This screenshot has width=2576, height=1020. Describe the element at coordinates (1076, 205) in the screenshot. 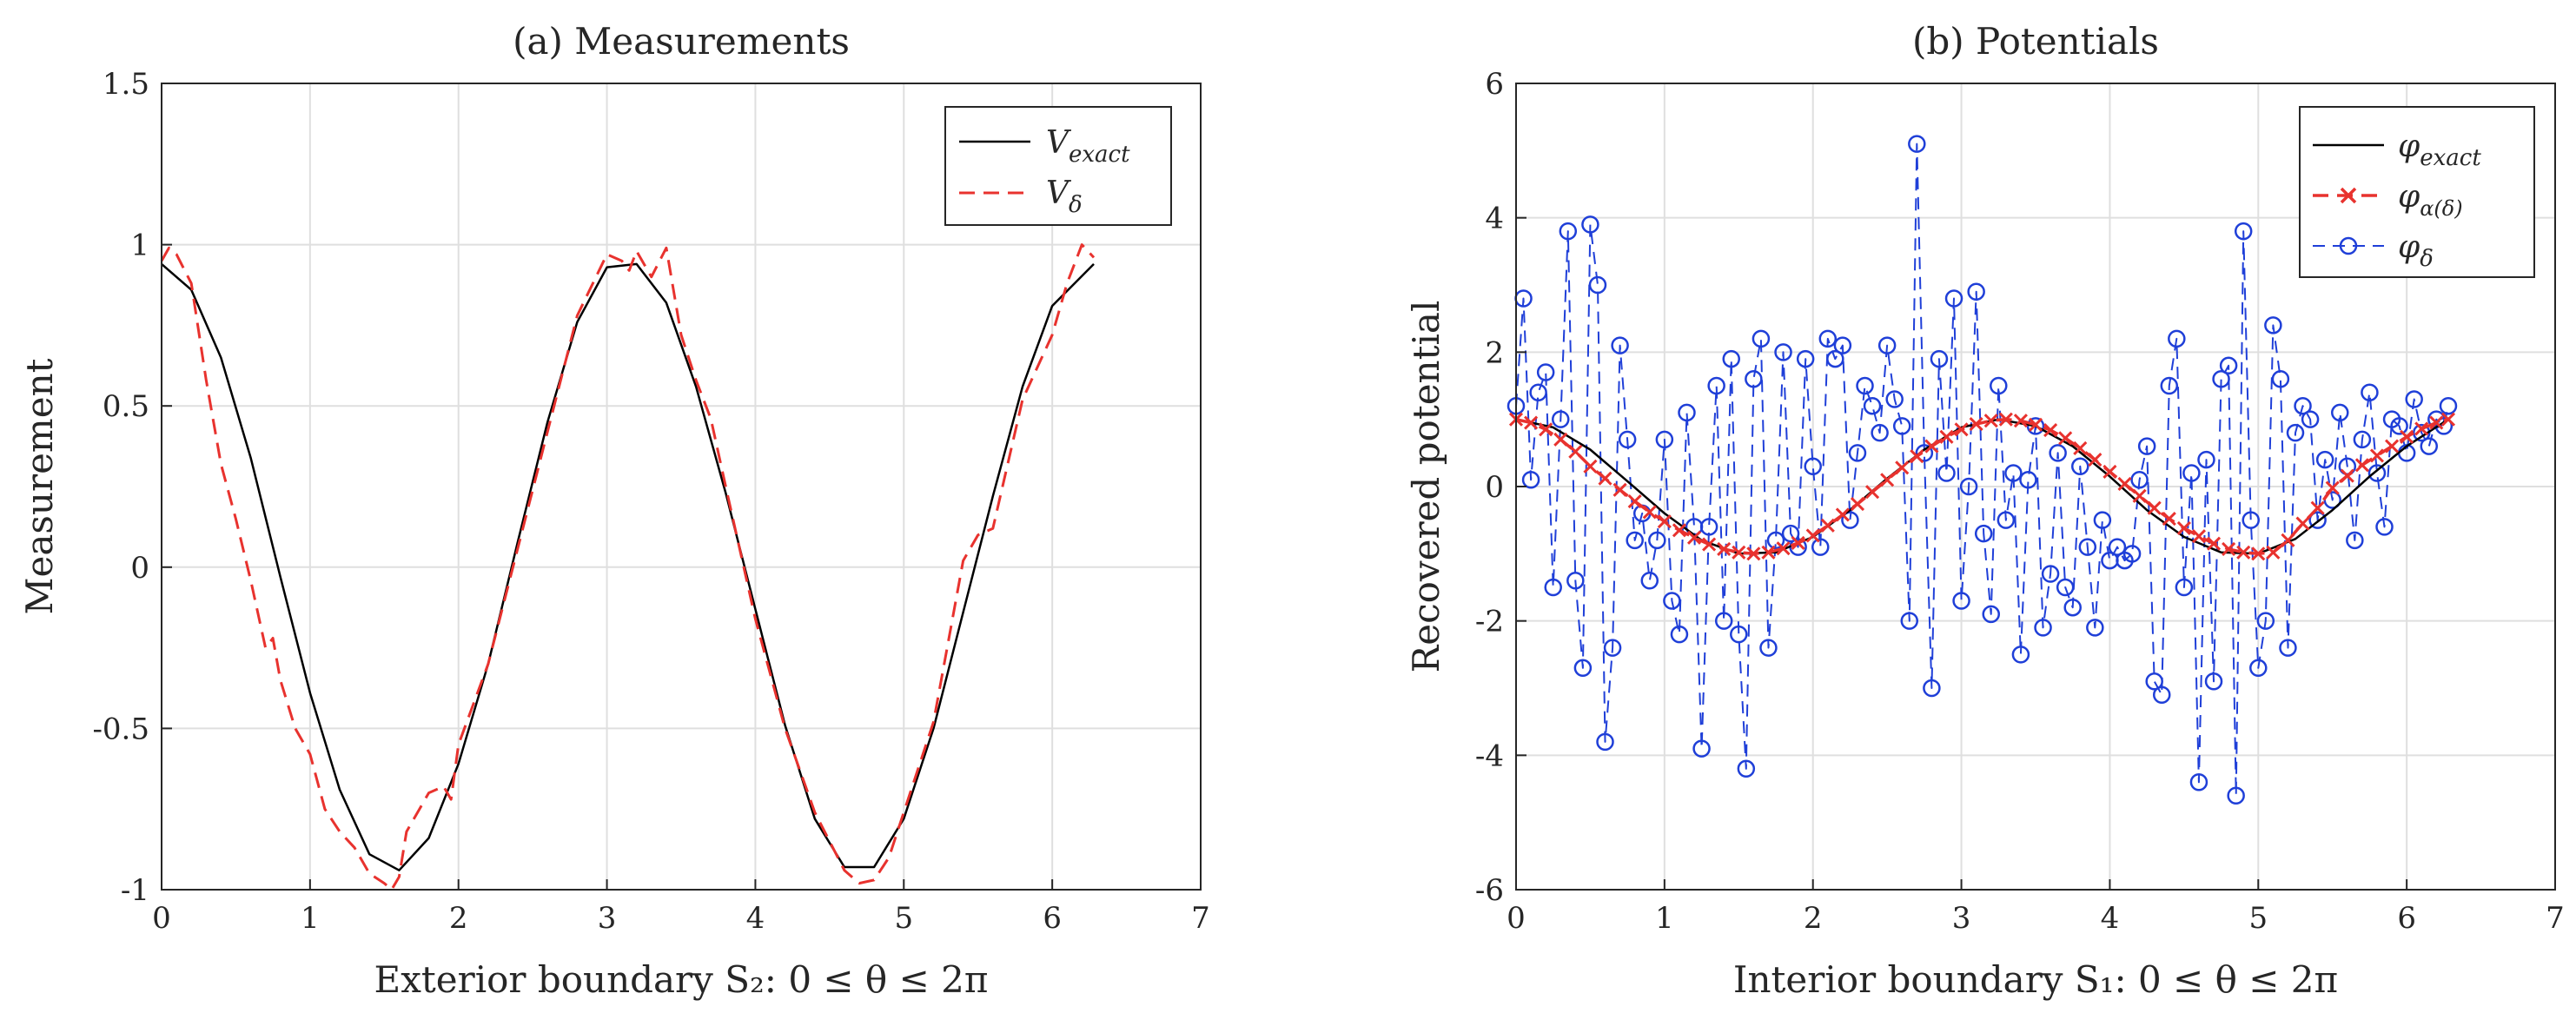

I see `panel-a-legend-sub-delta: δ` at that location.